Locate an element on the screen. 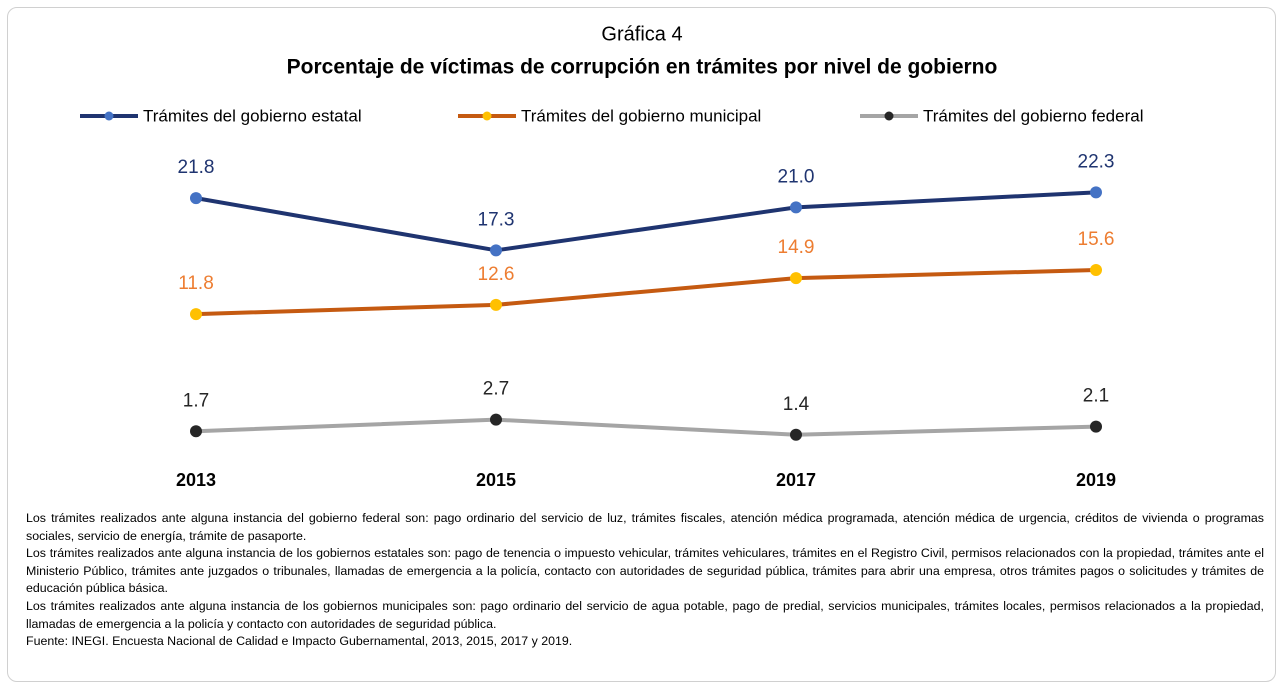  data-label: 21.0 is located at coordinates (796, 176).